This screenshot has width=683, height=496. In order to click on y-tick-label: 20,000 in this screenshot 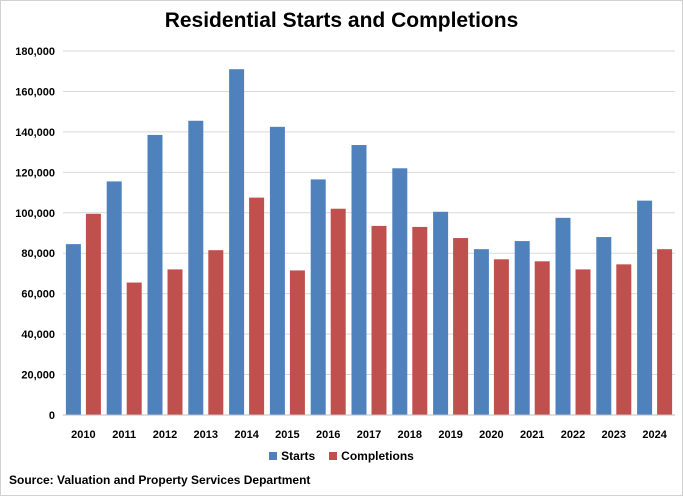, I will do `click(38, 376)`.